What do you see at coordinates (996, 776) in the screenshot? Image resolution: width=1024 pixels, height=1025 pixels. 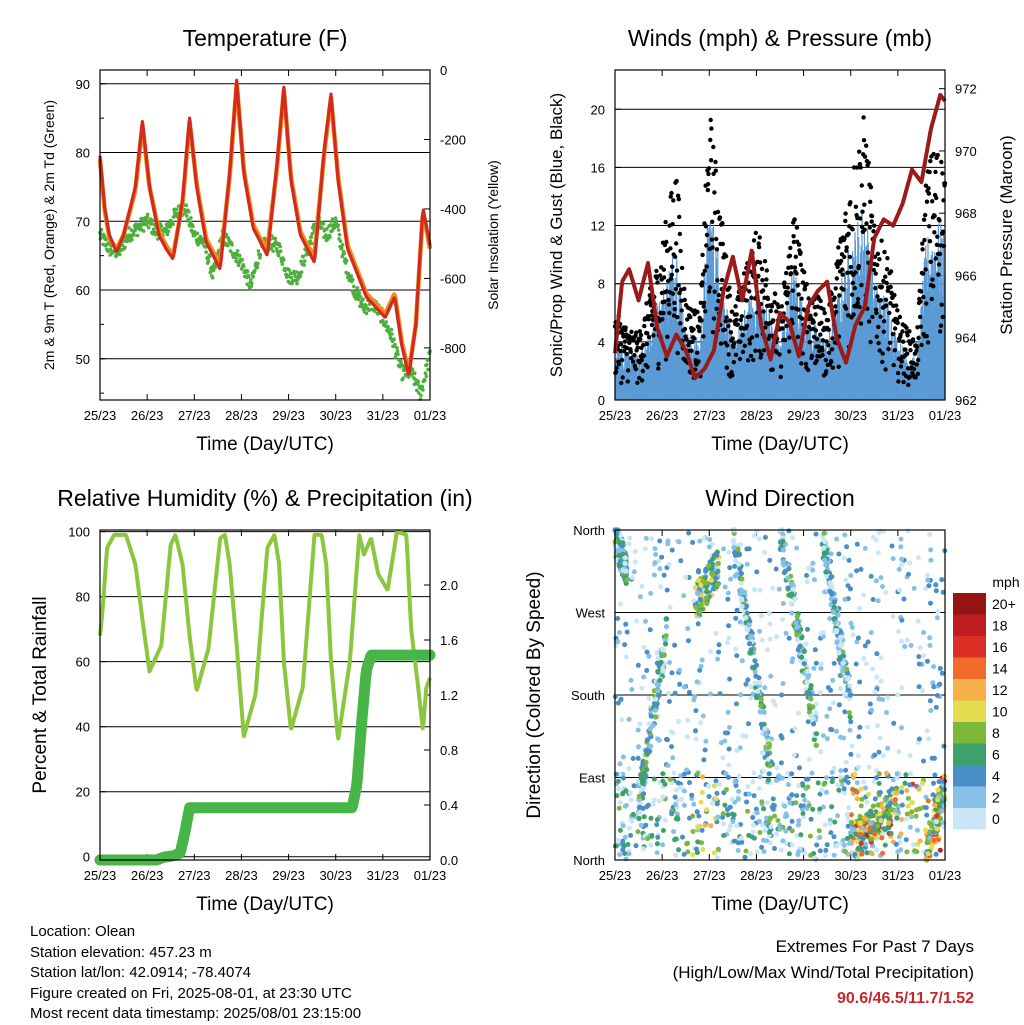 I see `colorbar-label: 4` at bounding box center [996, 776].